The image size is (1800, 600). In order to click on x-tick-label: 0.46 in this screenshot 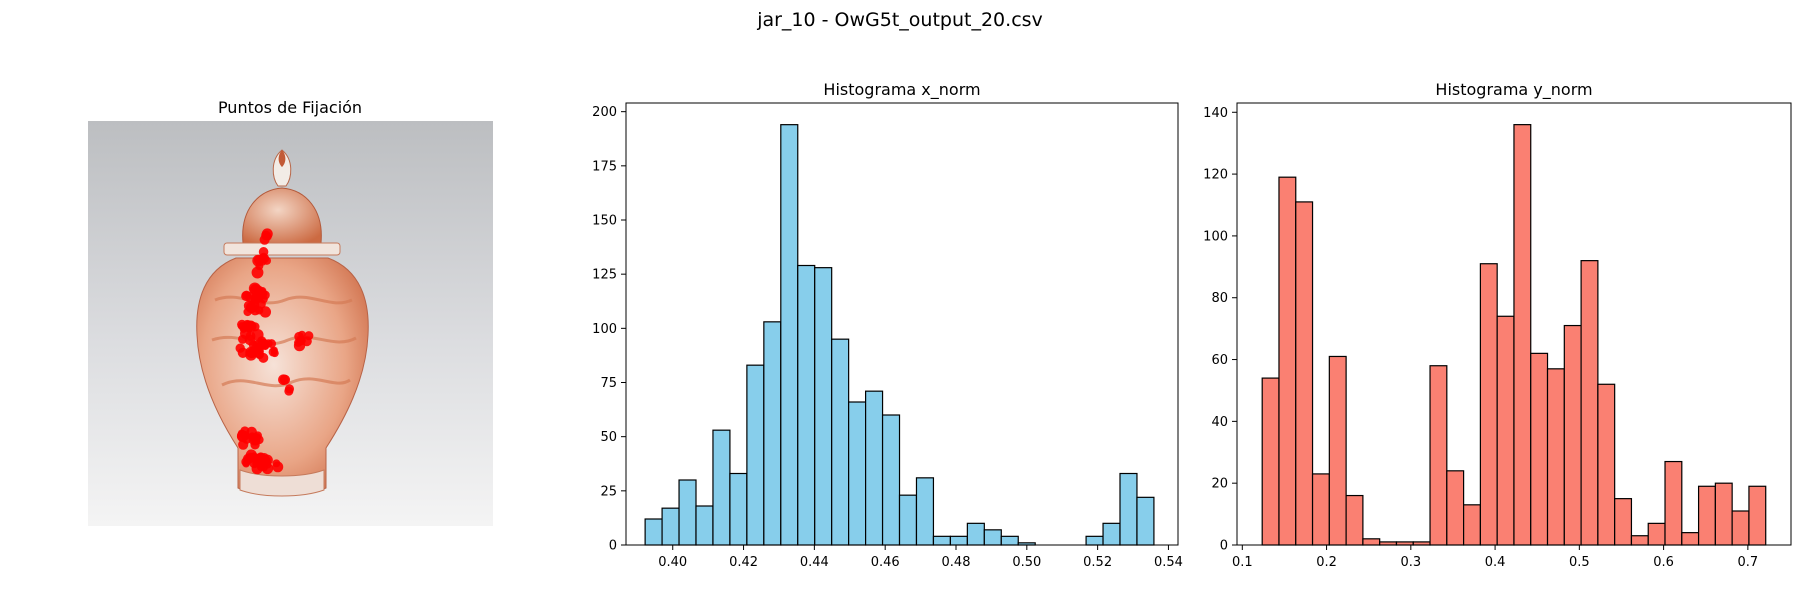, I will do `click(885, 562)`.